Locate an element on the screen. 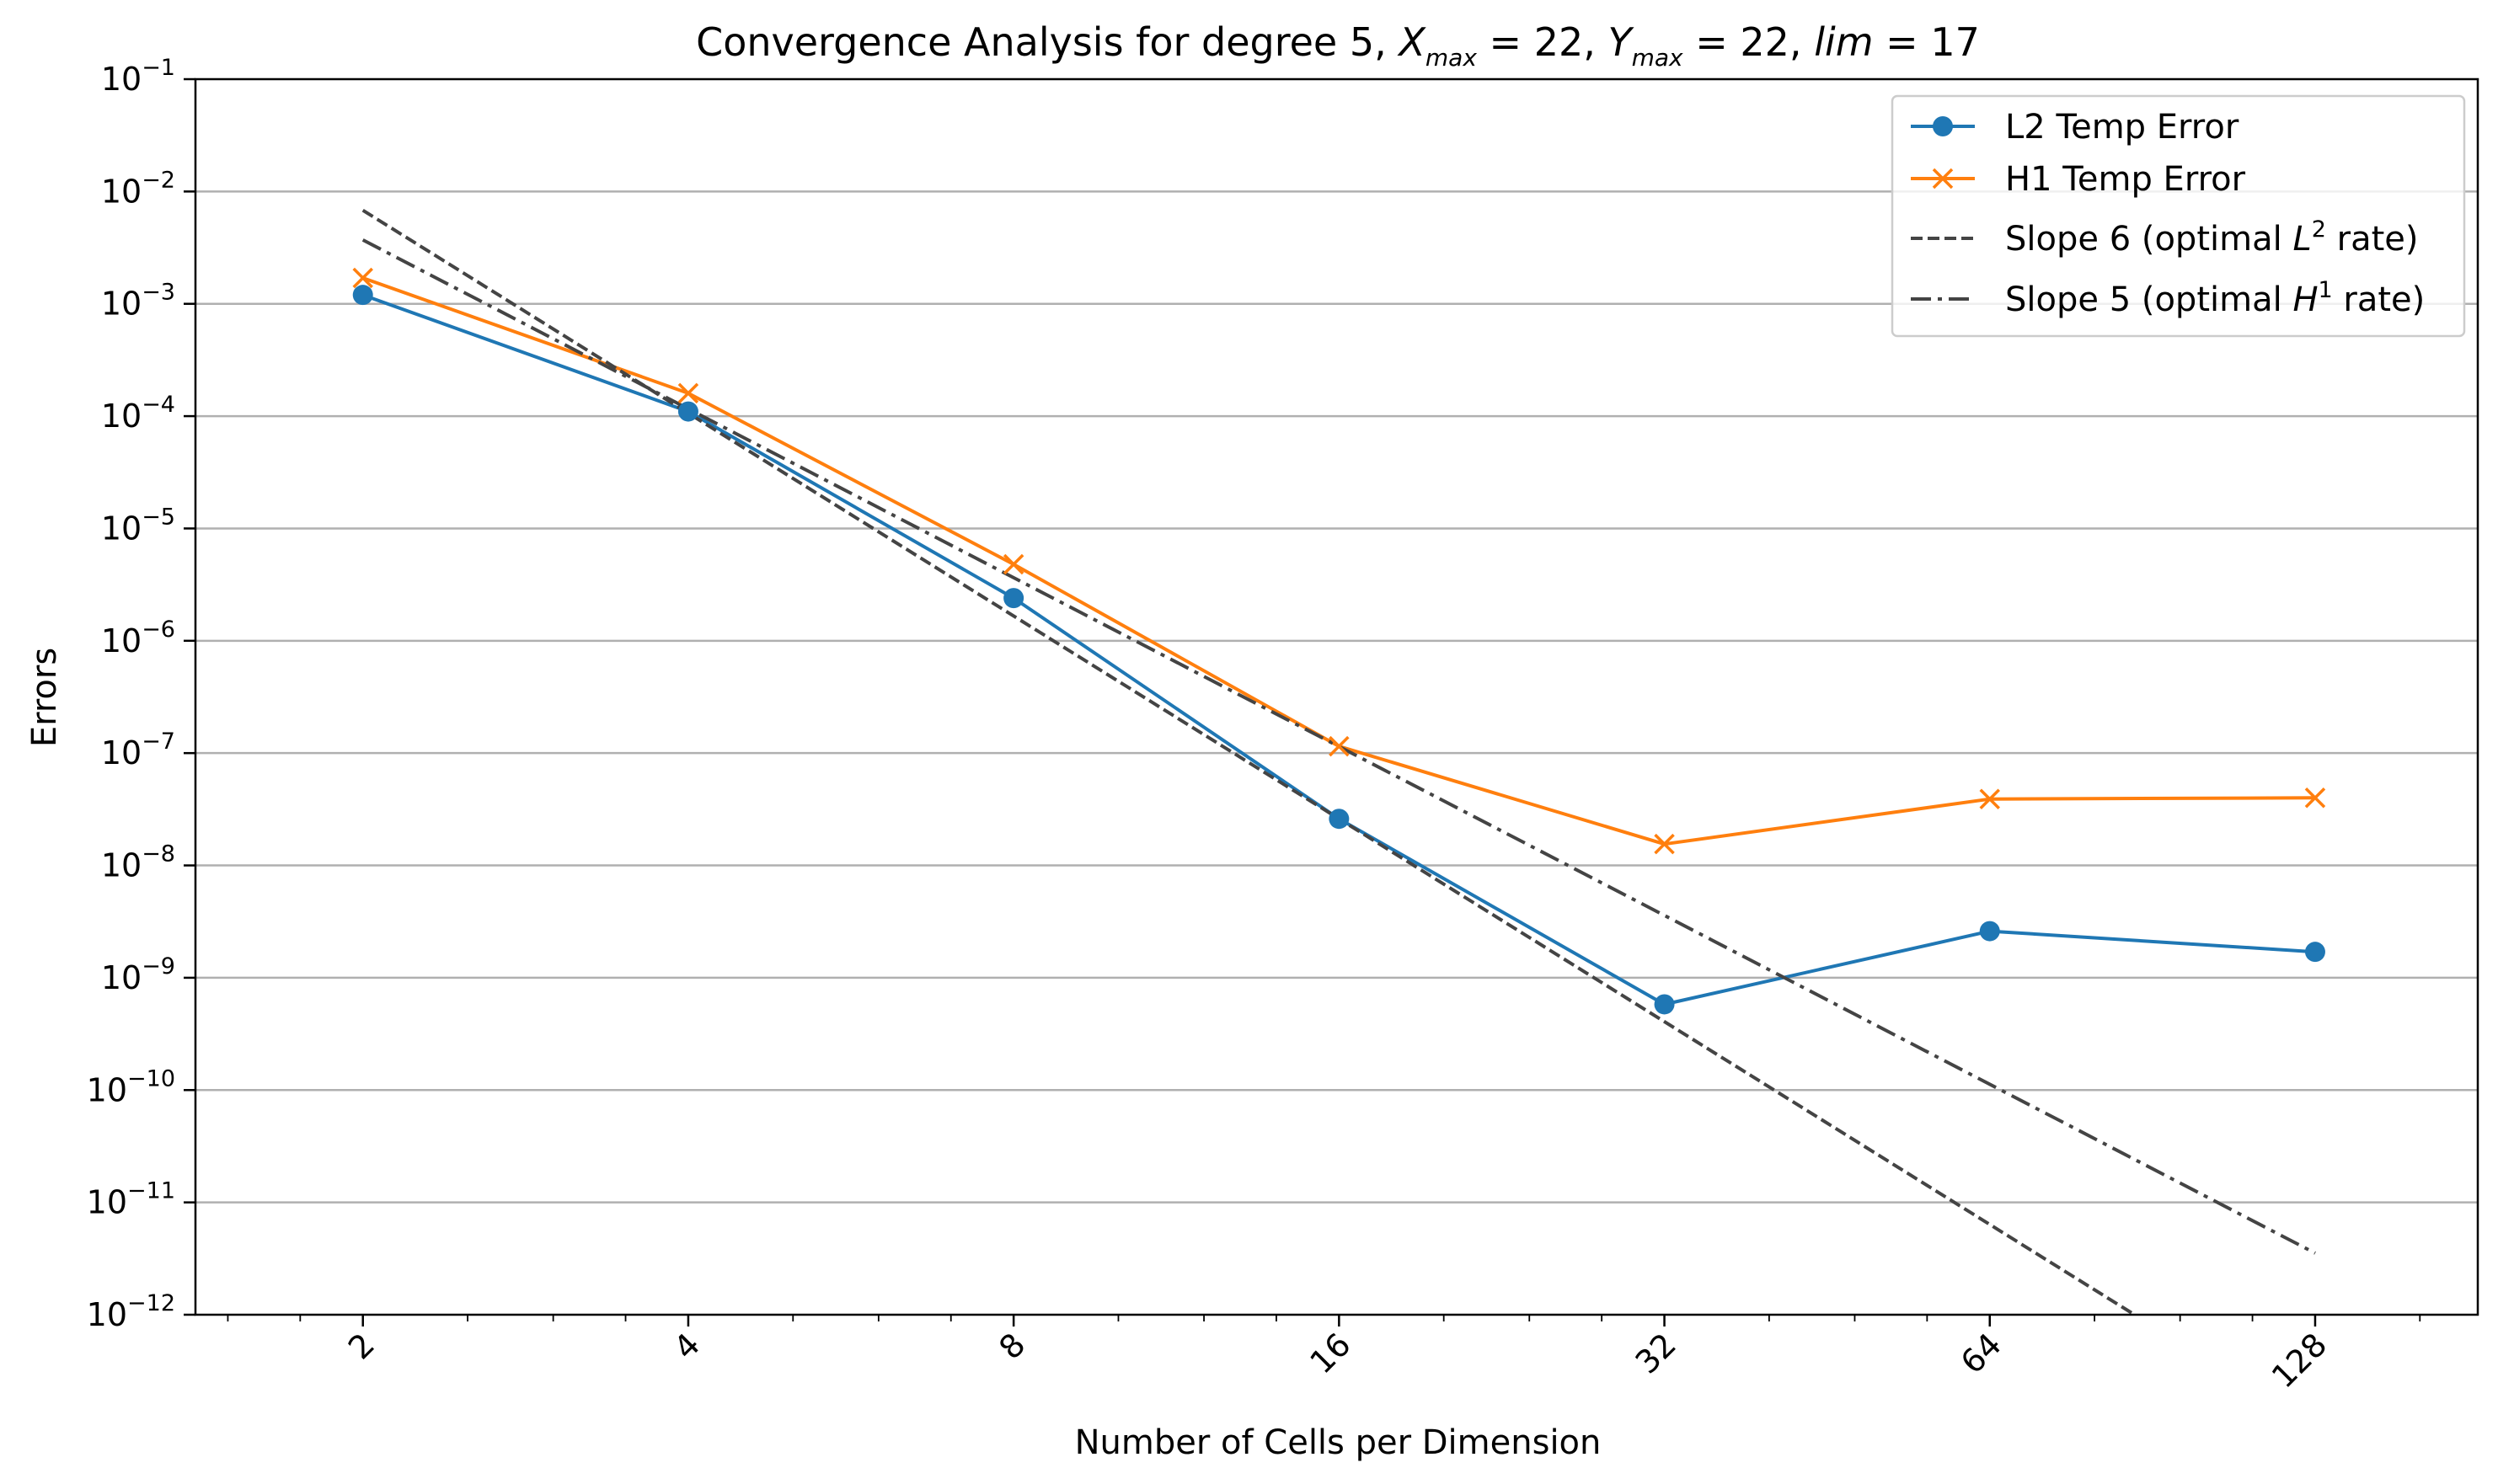  y-tick-label: 10⁻¹ is located at coordinates (138, 76).